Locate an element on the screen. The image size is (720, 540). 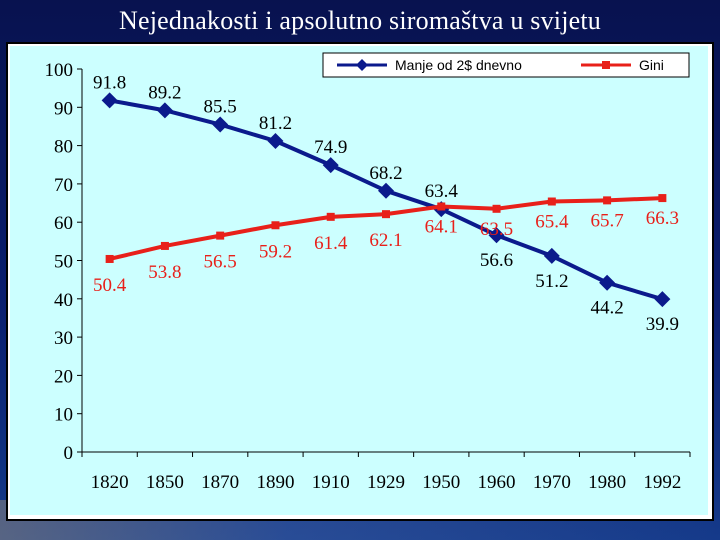
x-tick-label: 1980 is located at coordinates (607, 482).